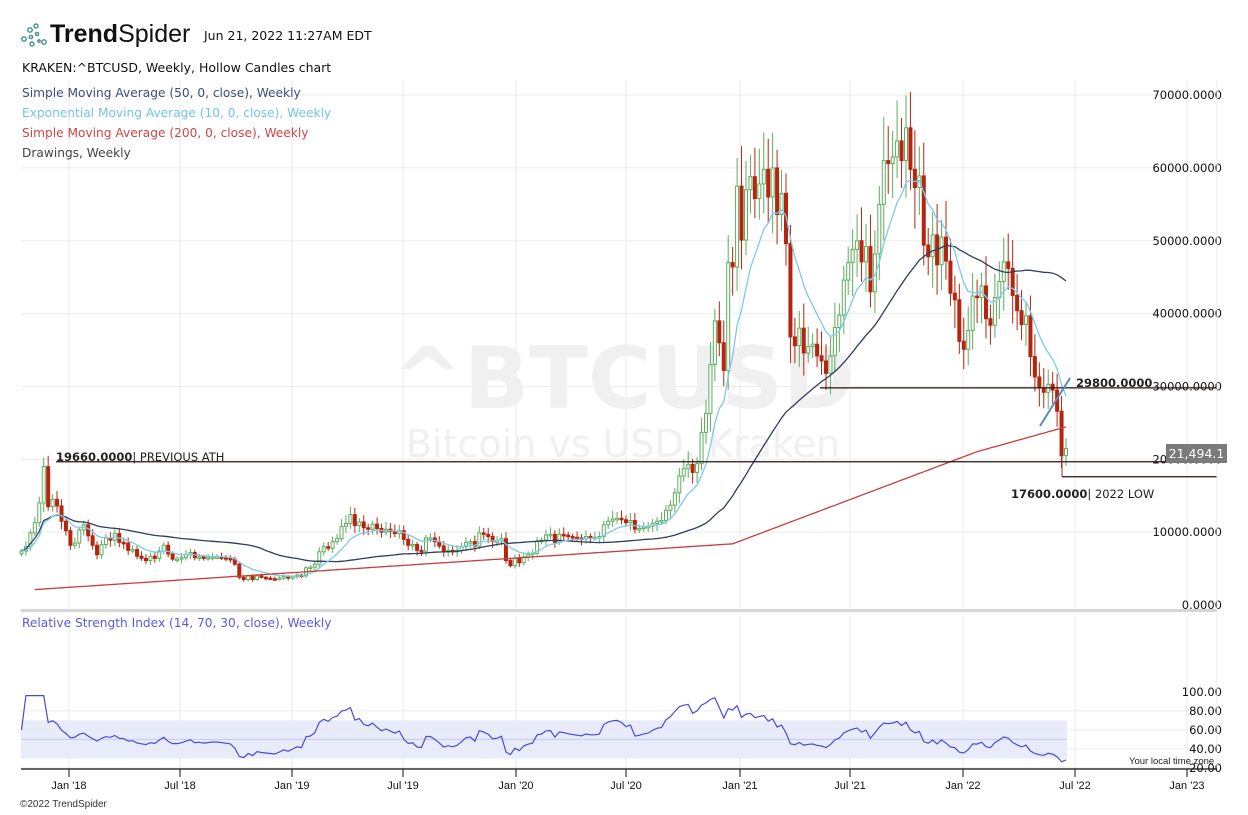 This screenshot has height=815, width=1248. What do you see at coordinates (849, 786) in the screenshot?
I see `svg-text: Jul '21` at bounding box center [849, 786].